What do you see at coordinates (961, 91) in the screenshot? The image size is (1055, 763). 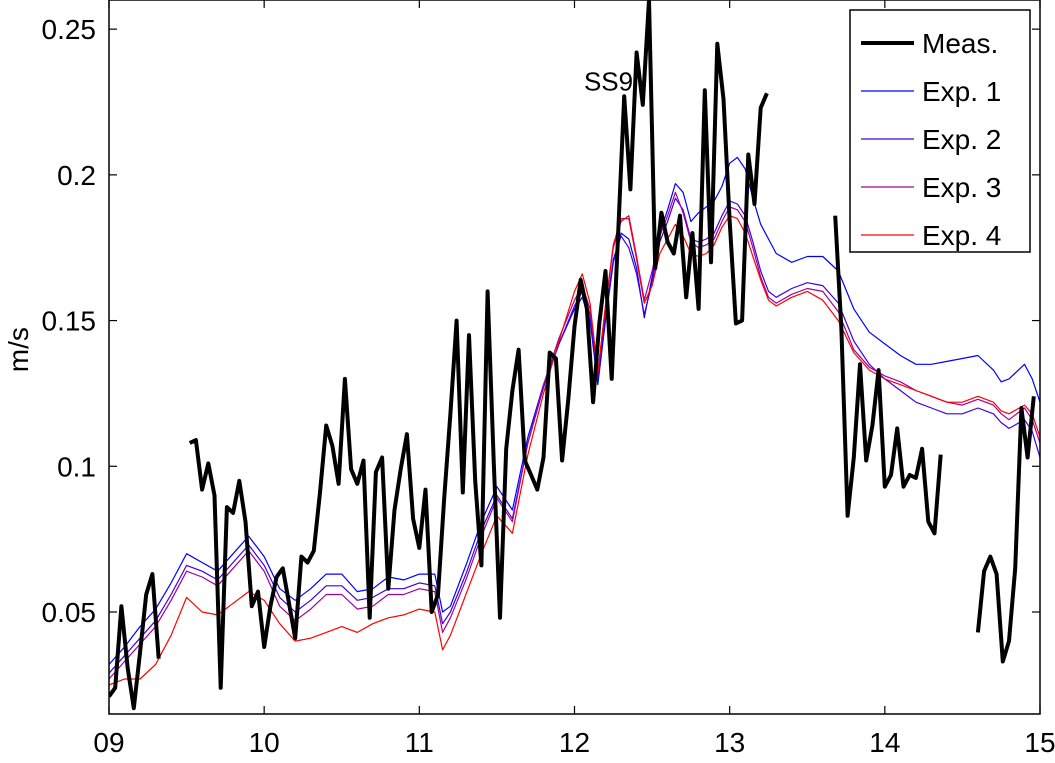 I see `legend-label: Exp. 1` at bounding box center [961, 91].